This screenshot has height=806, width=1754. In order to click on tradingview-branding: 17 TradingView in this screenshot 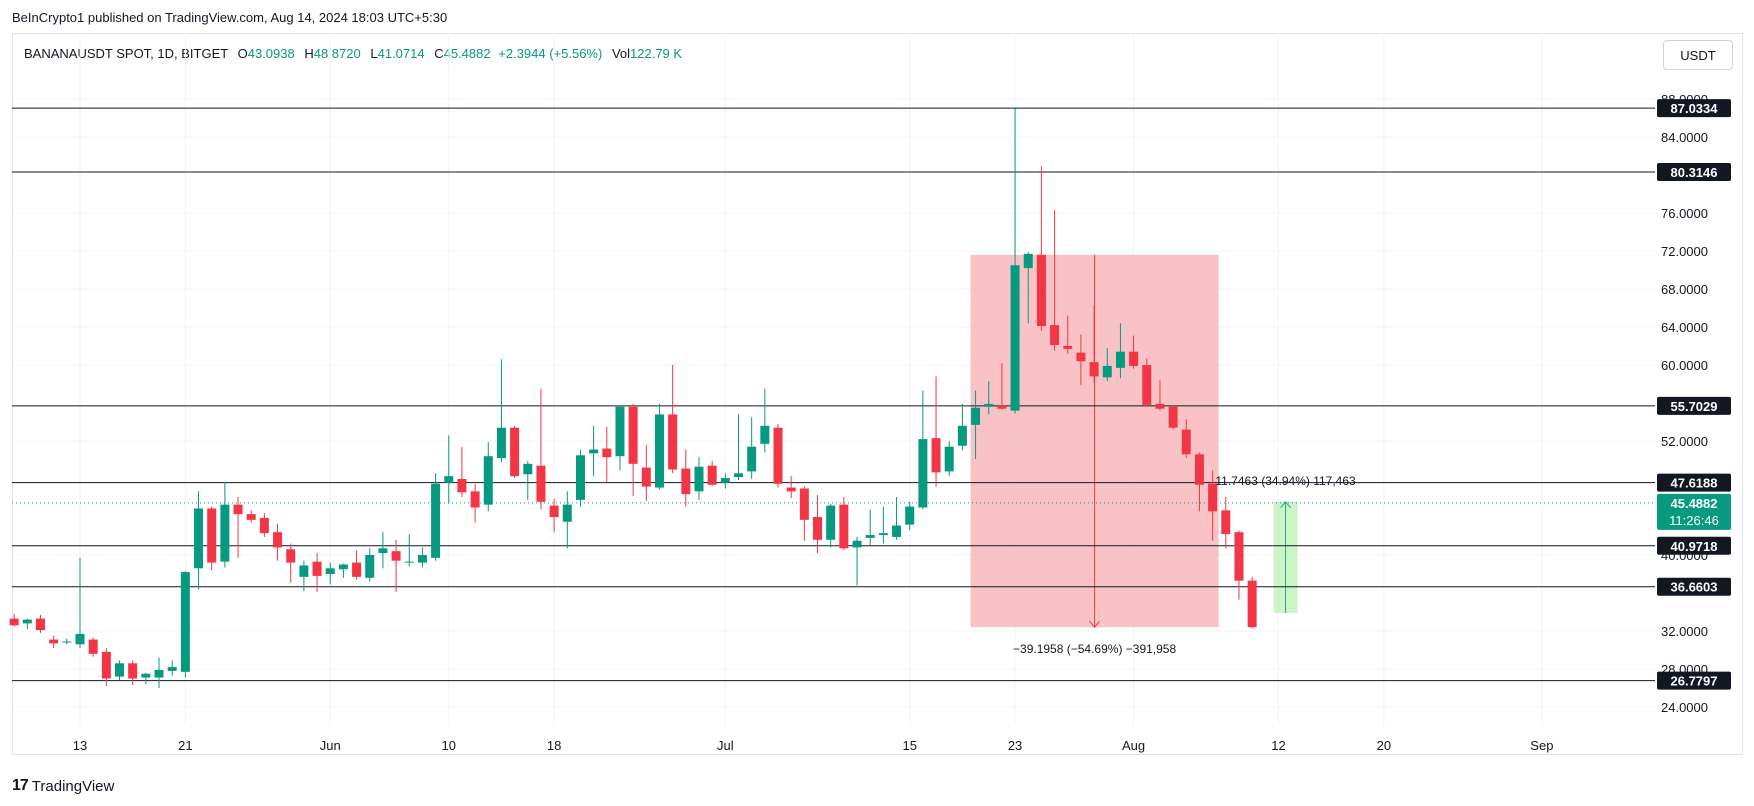, I will do `click(63, 786)`.